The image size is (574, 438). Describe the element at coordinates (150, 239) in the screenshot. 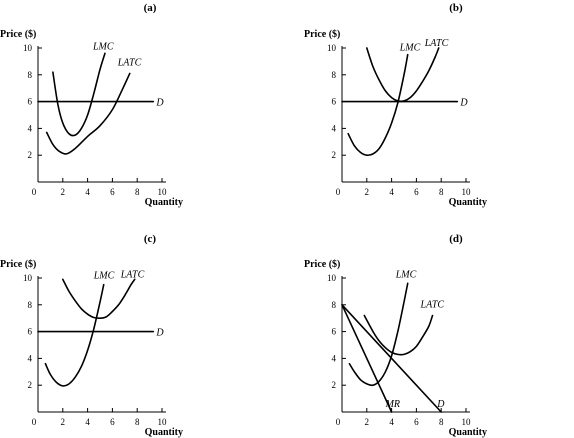

I see `panel-title: (c)` at that location.